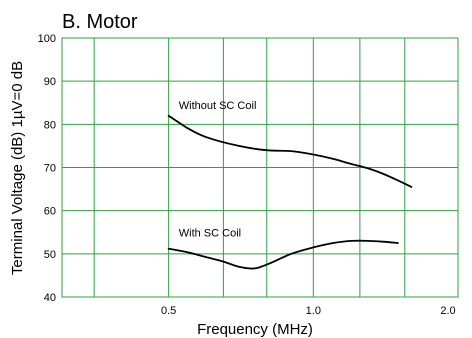 This screenshot has height=338, width=472. What do you see at coordinates (255, 329) in the screenshot?
I see `x-axis-label: Frequency (MHz)` at bounding box center [255, 329].